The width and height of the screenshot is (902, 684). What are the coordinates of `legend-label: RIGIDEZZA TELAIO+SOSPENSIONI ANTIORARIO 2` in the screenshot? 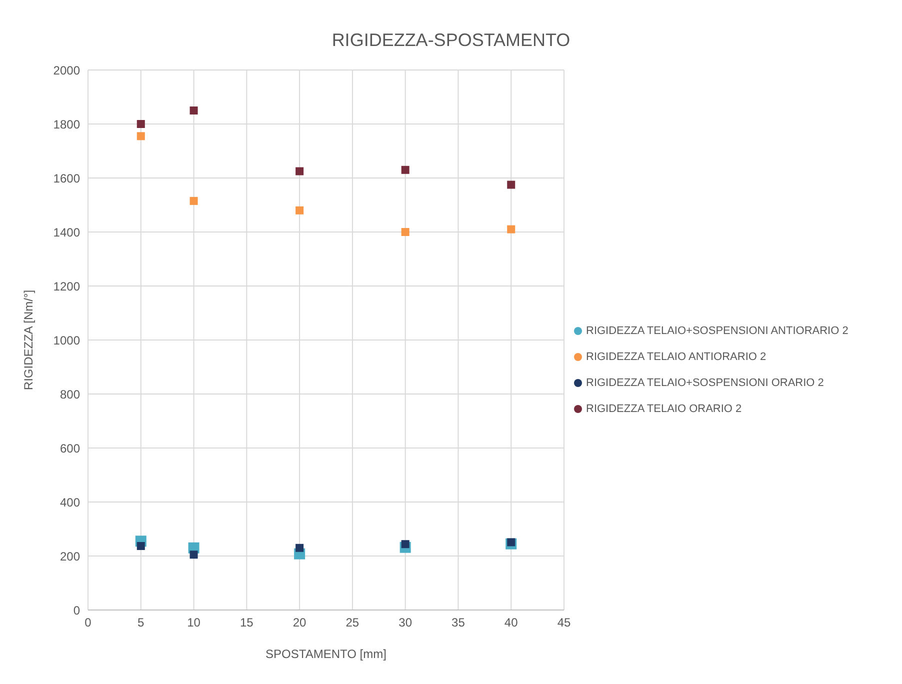 It's located at (717, 331).